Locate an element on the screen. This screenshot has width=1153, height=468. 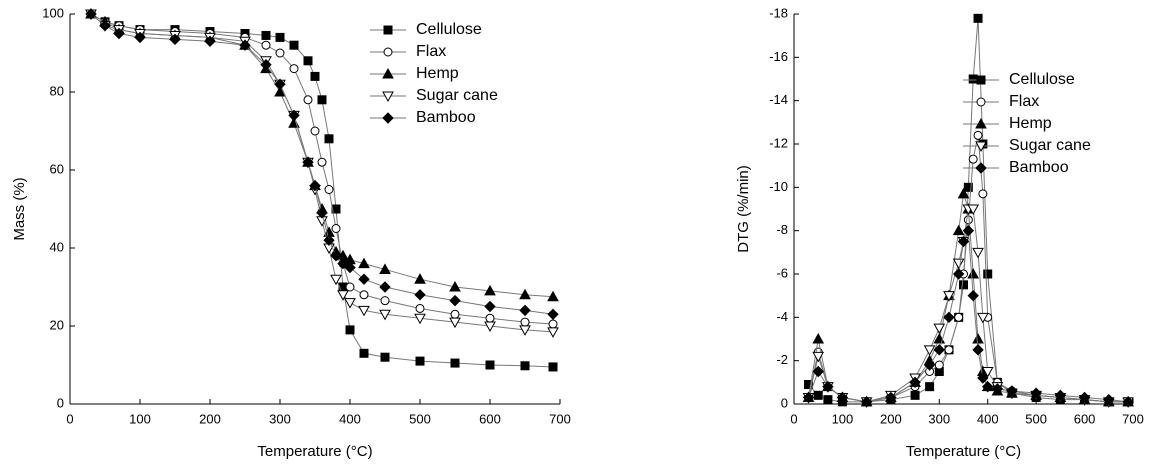
legend-label: Sugar cane is located at coordinates (1050, 145).